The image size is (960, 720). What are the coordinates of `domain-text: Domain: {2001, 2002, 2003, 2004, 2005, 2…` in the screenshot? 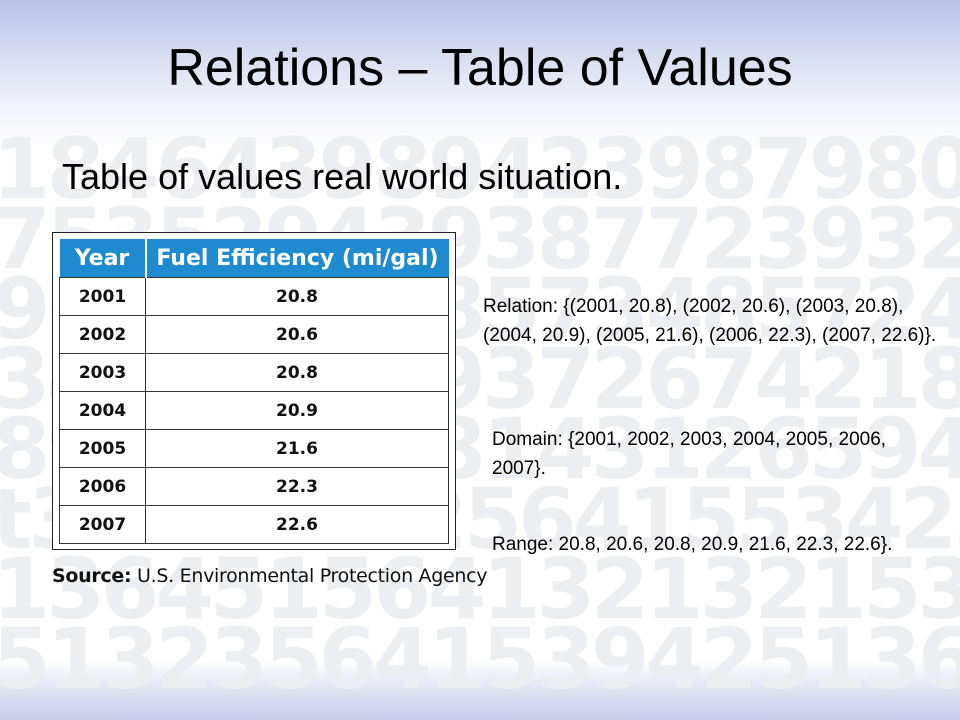 It's located at (689, 454).